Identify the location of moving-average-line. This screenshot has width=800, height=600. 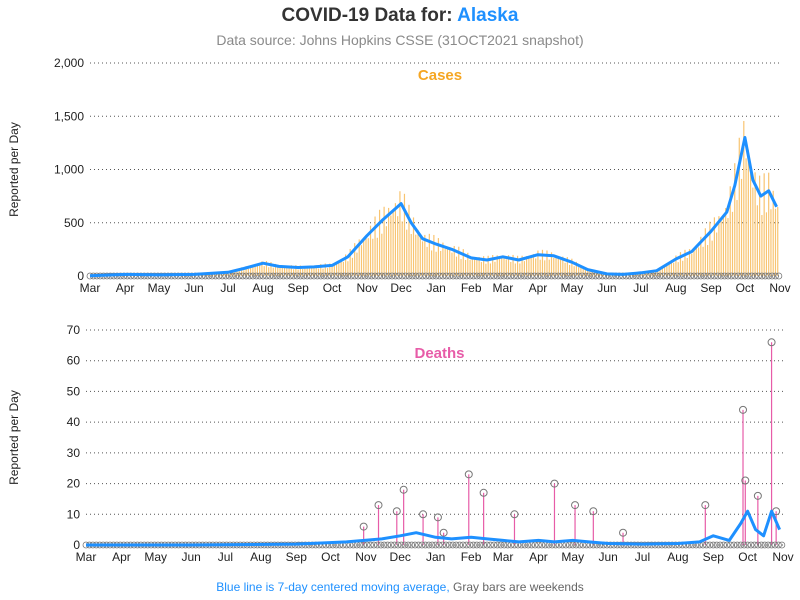
(433, 528).